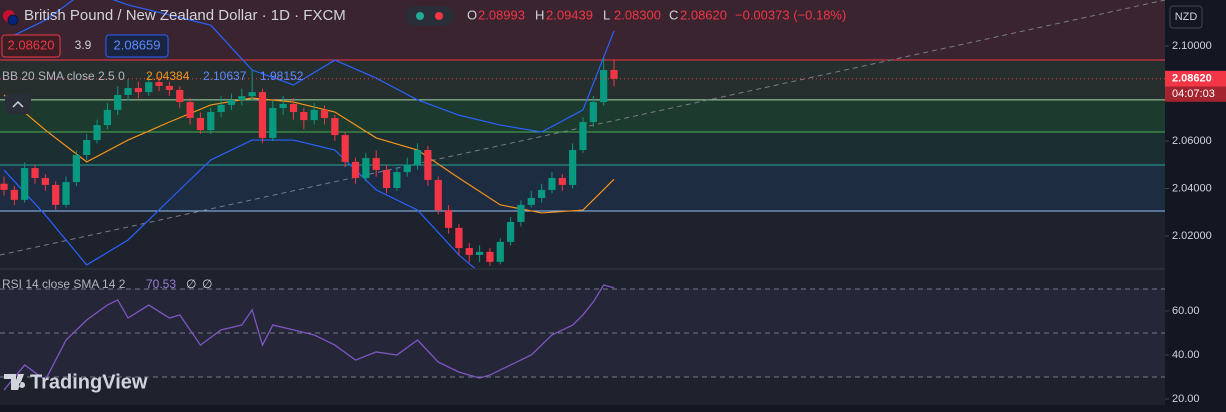  I want to click on currency-button, so click(1186, 17).